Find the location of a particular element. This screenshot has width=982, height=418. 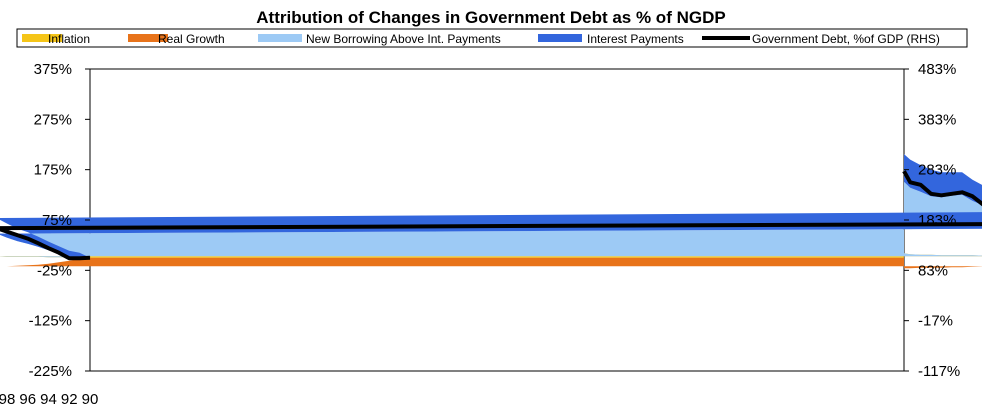

x-tick-label: 92 is located at coordinates (69, 399).